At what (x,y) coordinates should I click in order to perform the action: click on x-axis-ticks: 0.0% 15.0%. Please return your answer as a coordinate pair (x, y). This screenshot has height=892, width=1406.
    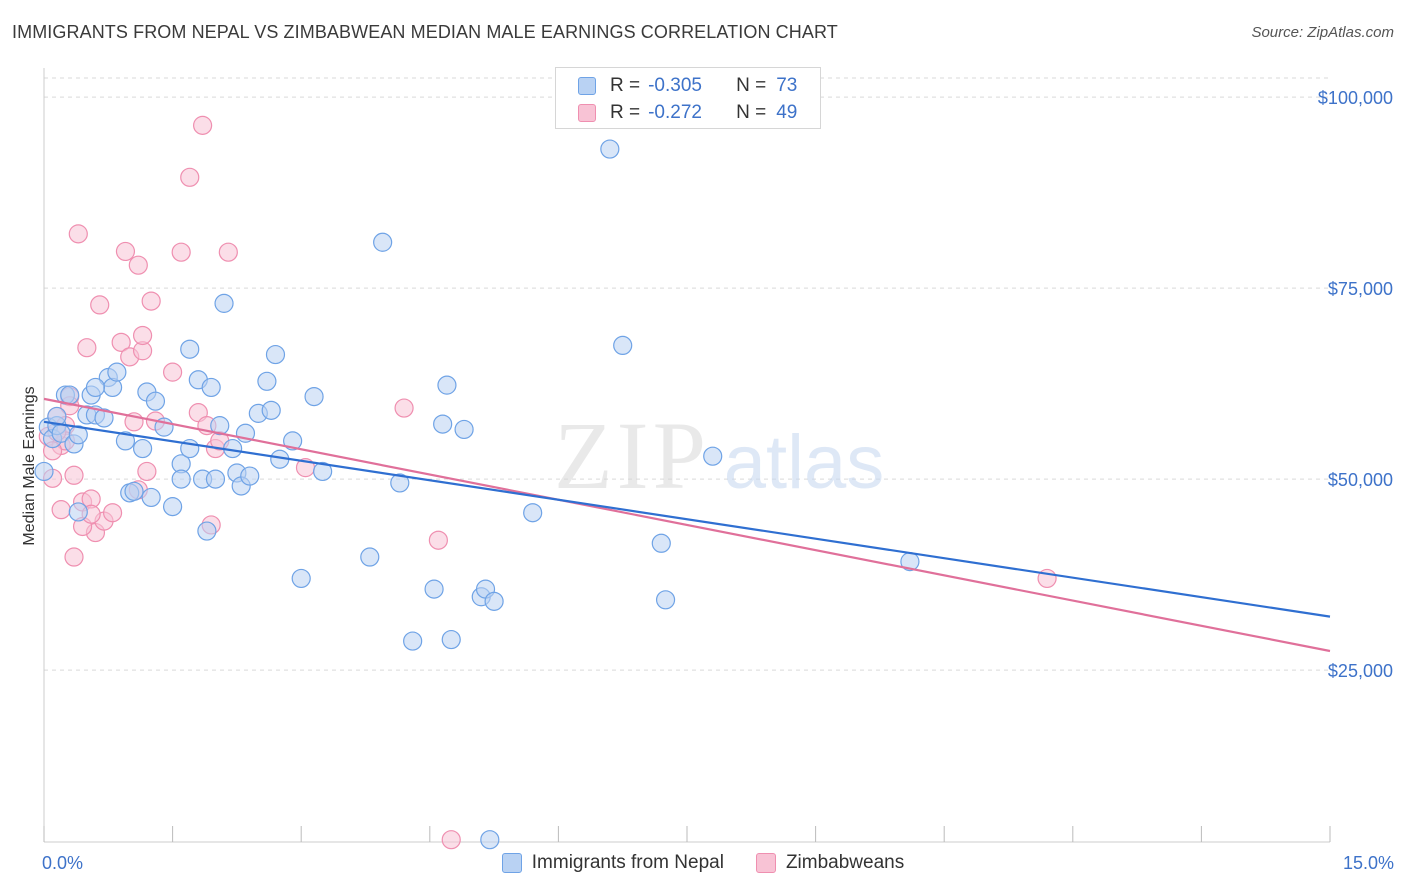
    Looking at the image, I should click on (718, 863).